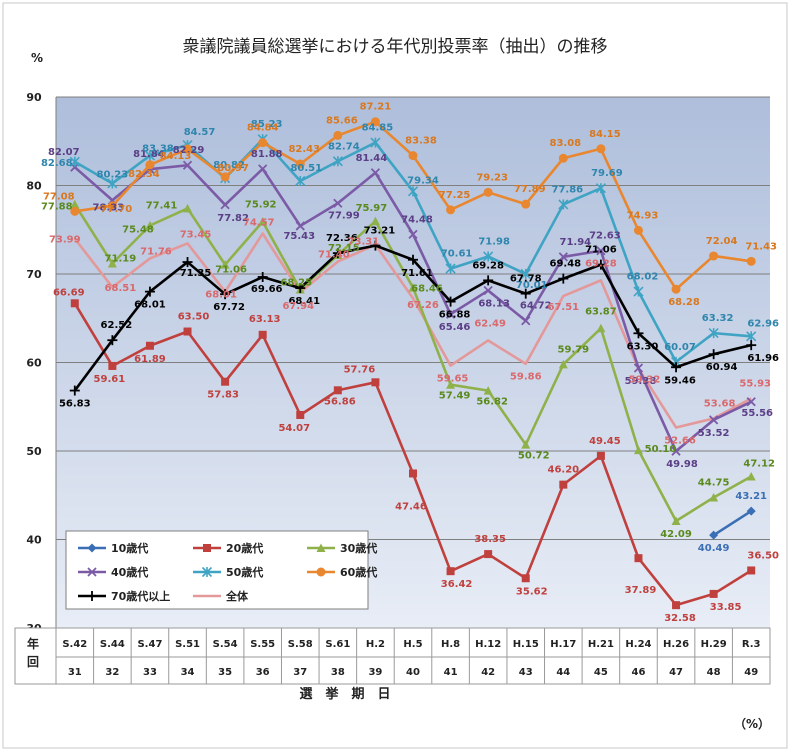 The image size is (790, 751). Describe the element at coordinates (110, 379) in the screenshot. I see `data-label: 59.61` at that location.